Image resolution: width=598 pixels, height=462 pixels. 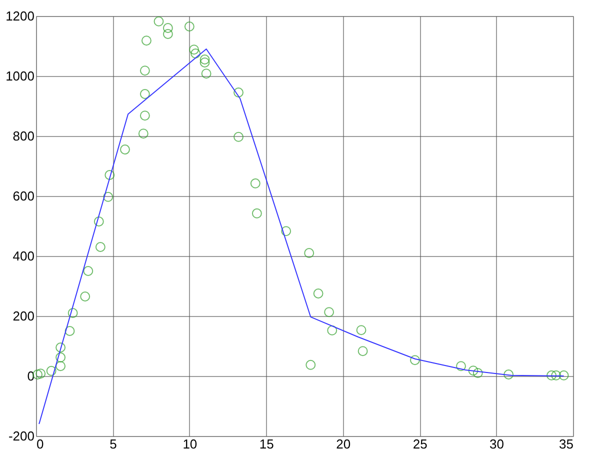 What do you see at coordinates (20, 76) in the screenshot?
I see `y-tick-label: 1000` at bounding box center [20, 76].